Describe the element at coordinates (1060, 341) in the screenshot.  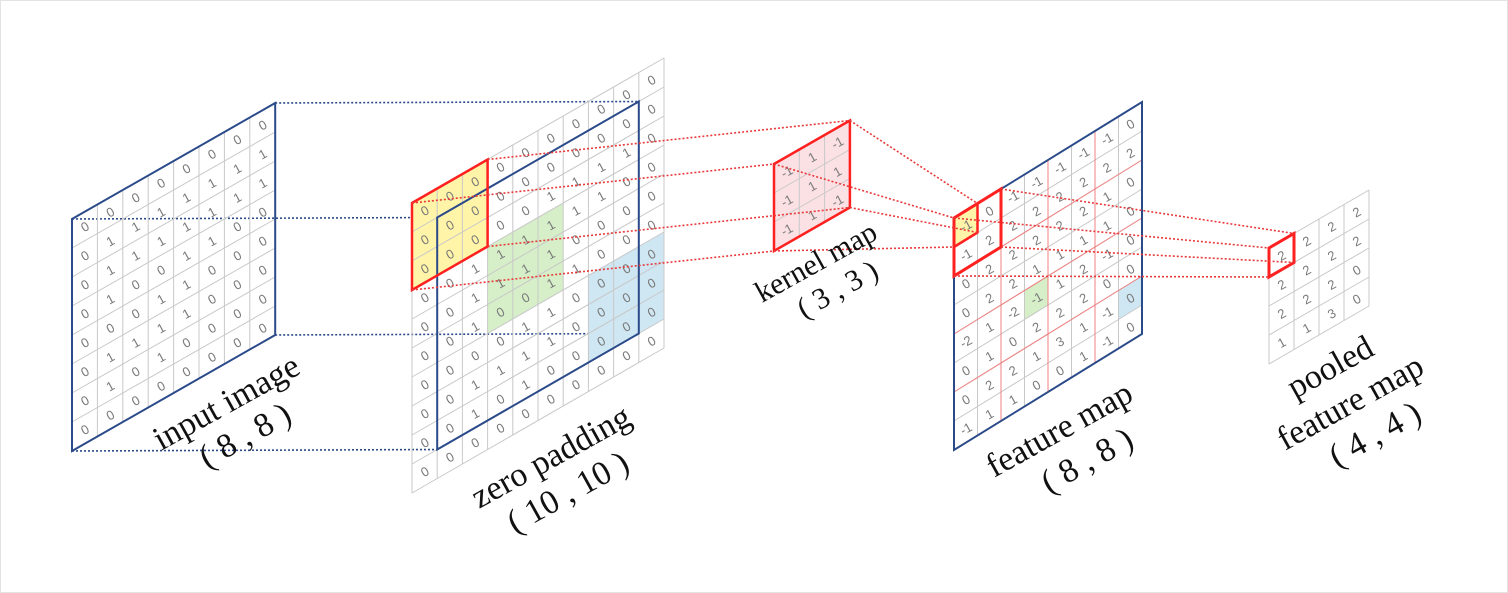
I see `feature-map-grid-cell-value: 3` at that location.